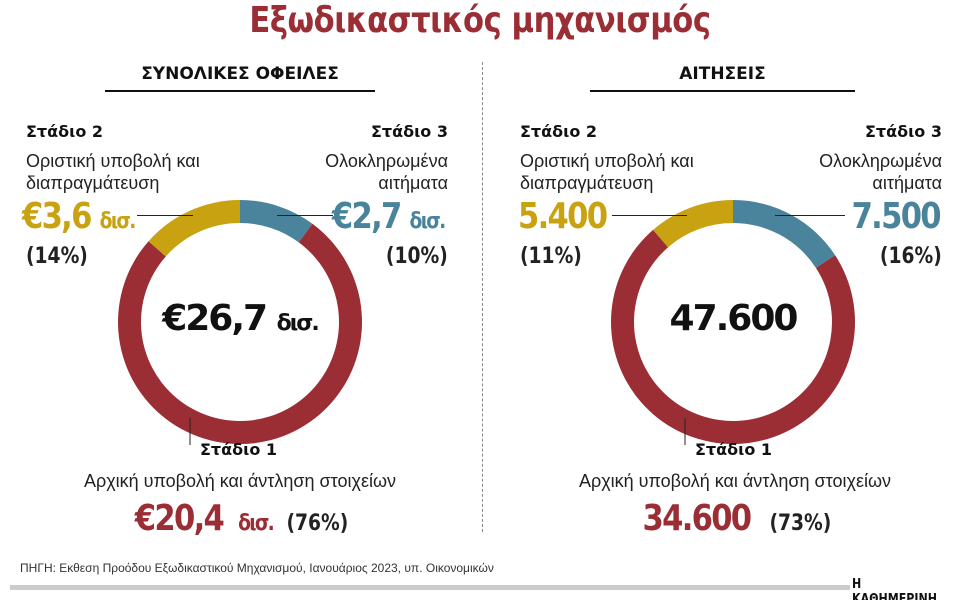  I want to click on stage3-value: 7.500, so click(896, 216).